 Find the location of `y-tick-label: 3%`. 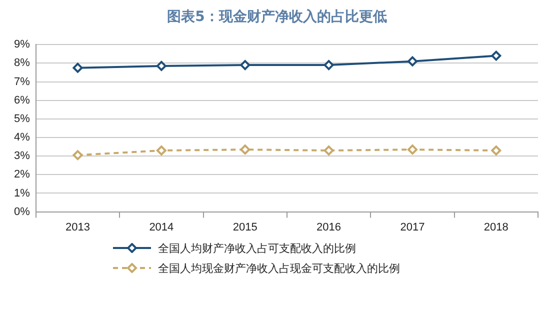

y-tick-label: 3% is located at coordinates (22, 156).